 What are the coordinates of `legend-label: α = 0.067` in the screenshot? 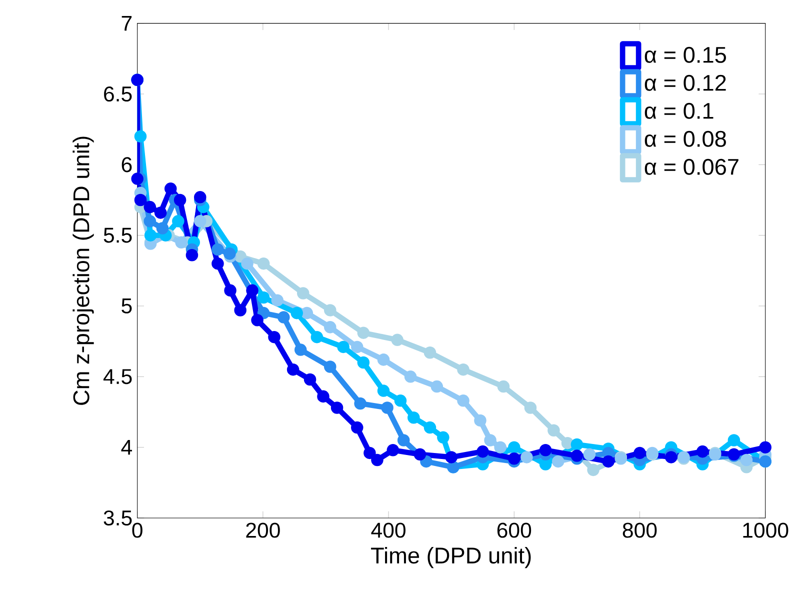 It's located at (691, 166).